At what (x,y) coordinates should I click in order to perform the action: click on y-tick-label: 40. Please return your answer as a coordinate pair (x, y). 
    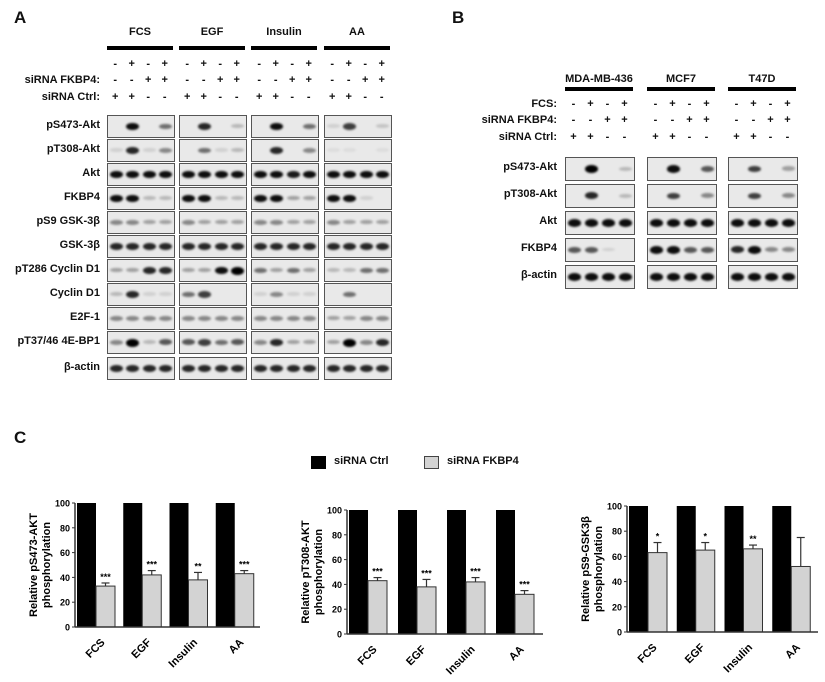
    Looking at the image, I should click on (65, 578).